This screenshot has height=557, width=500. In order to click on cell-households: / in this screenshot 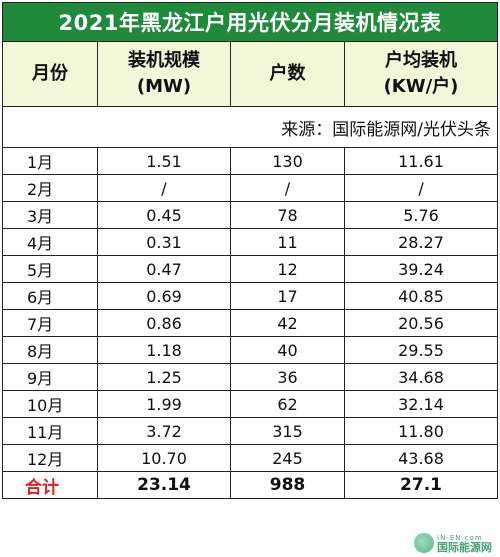, I will do `click(287, 188)`.